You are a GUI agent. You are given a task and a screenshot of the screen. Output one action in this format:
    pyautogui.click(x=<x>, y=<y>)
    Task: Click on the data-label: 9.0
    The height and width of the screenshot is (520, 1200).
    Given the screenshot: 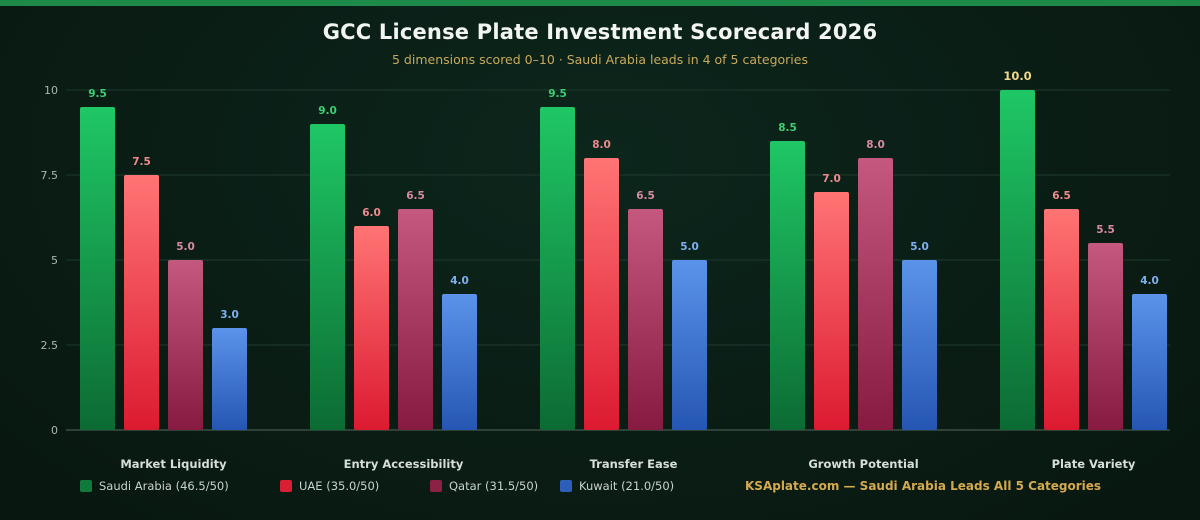 What is the action you would take?
    pyautogui.click(x=327, y=111)
    